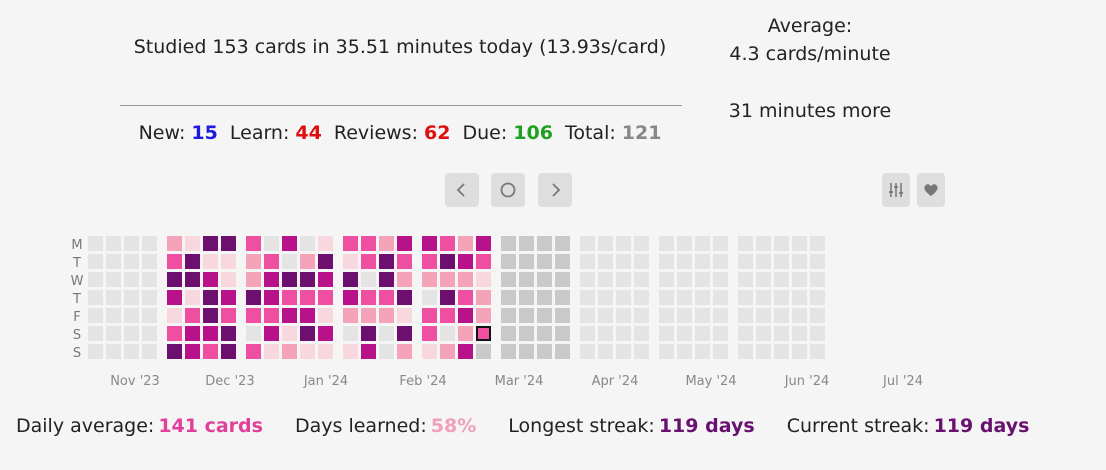 This screenshot has width=1106, height=470. What do you see at coordinates (483, 333) in the screenshot?
I see `today-cell` at bounding box center [483, 333].